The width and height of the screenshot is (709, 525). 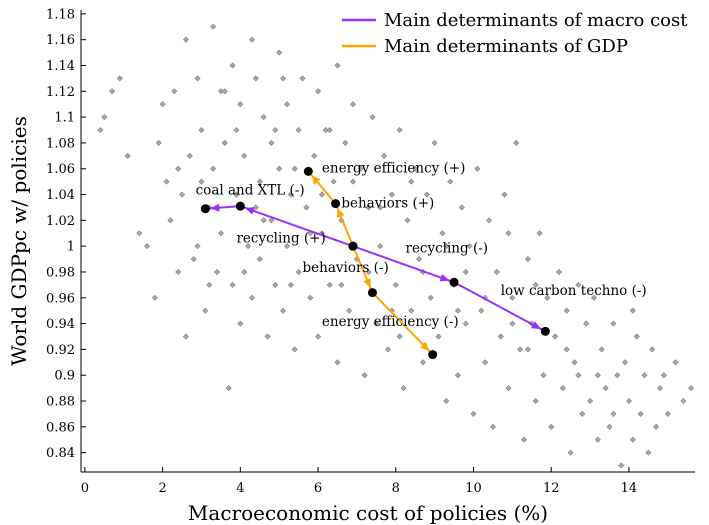 I want to click on y-tick-label: 0.84, so click(x=60, y=453).